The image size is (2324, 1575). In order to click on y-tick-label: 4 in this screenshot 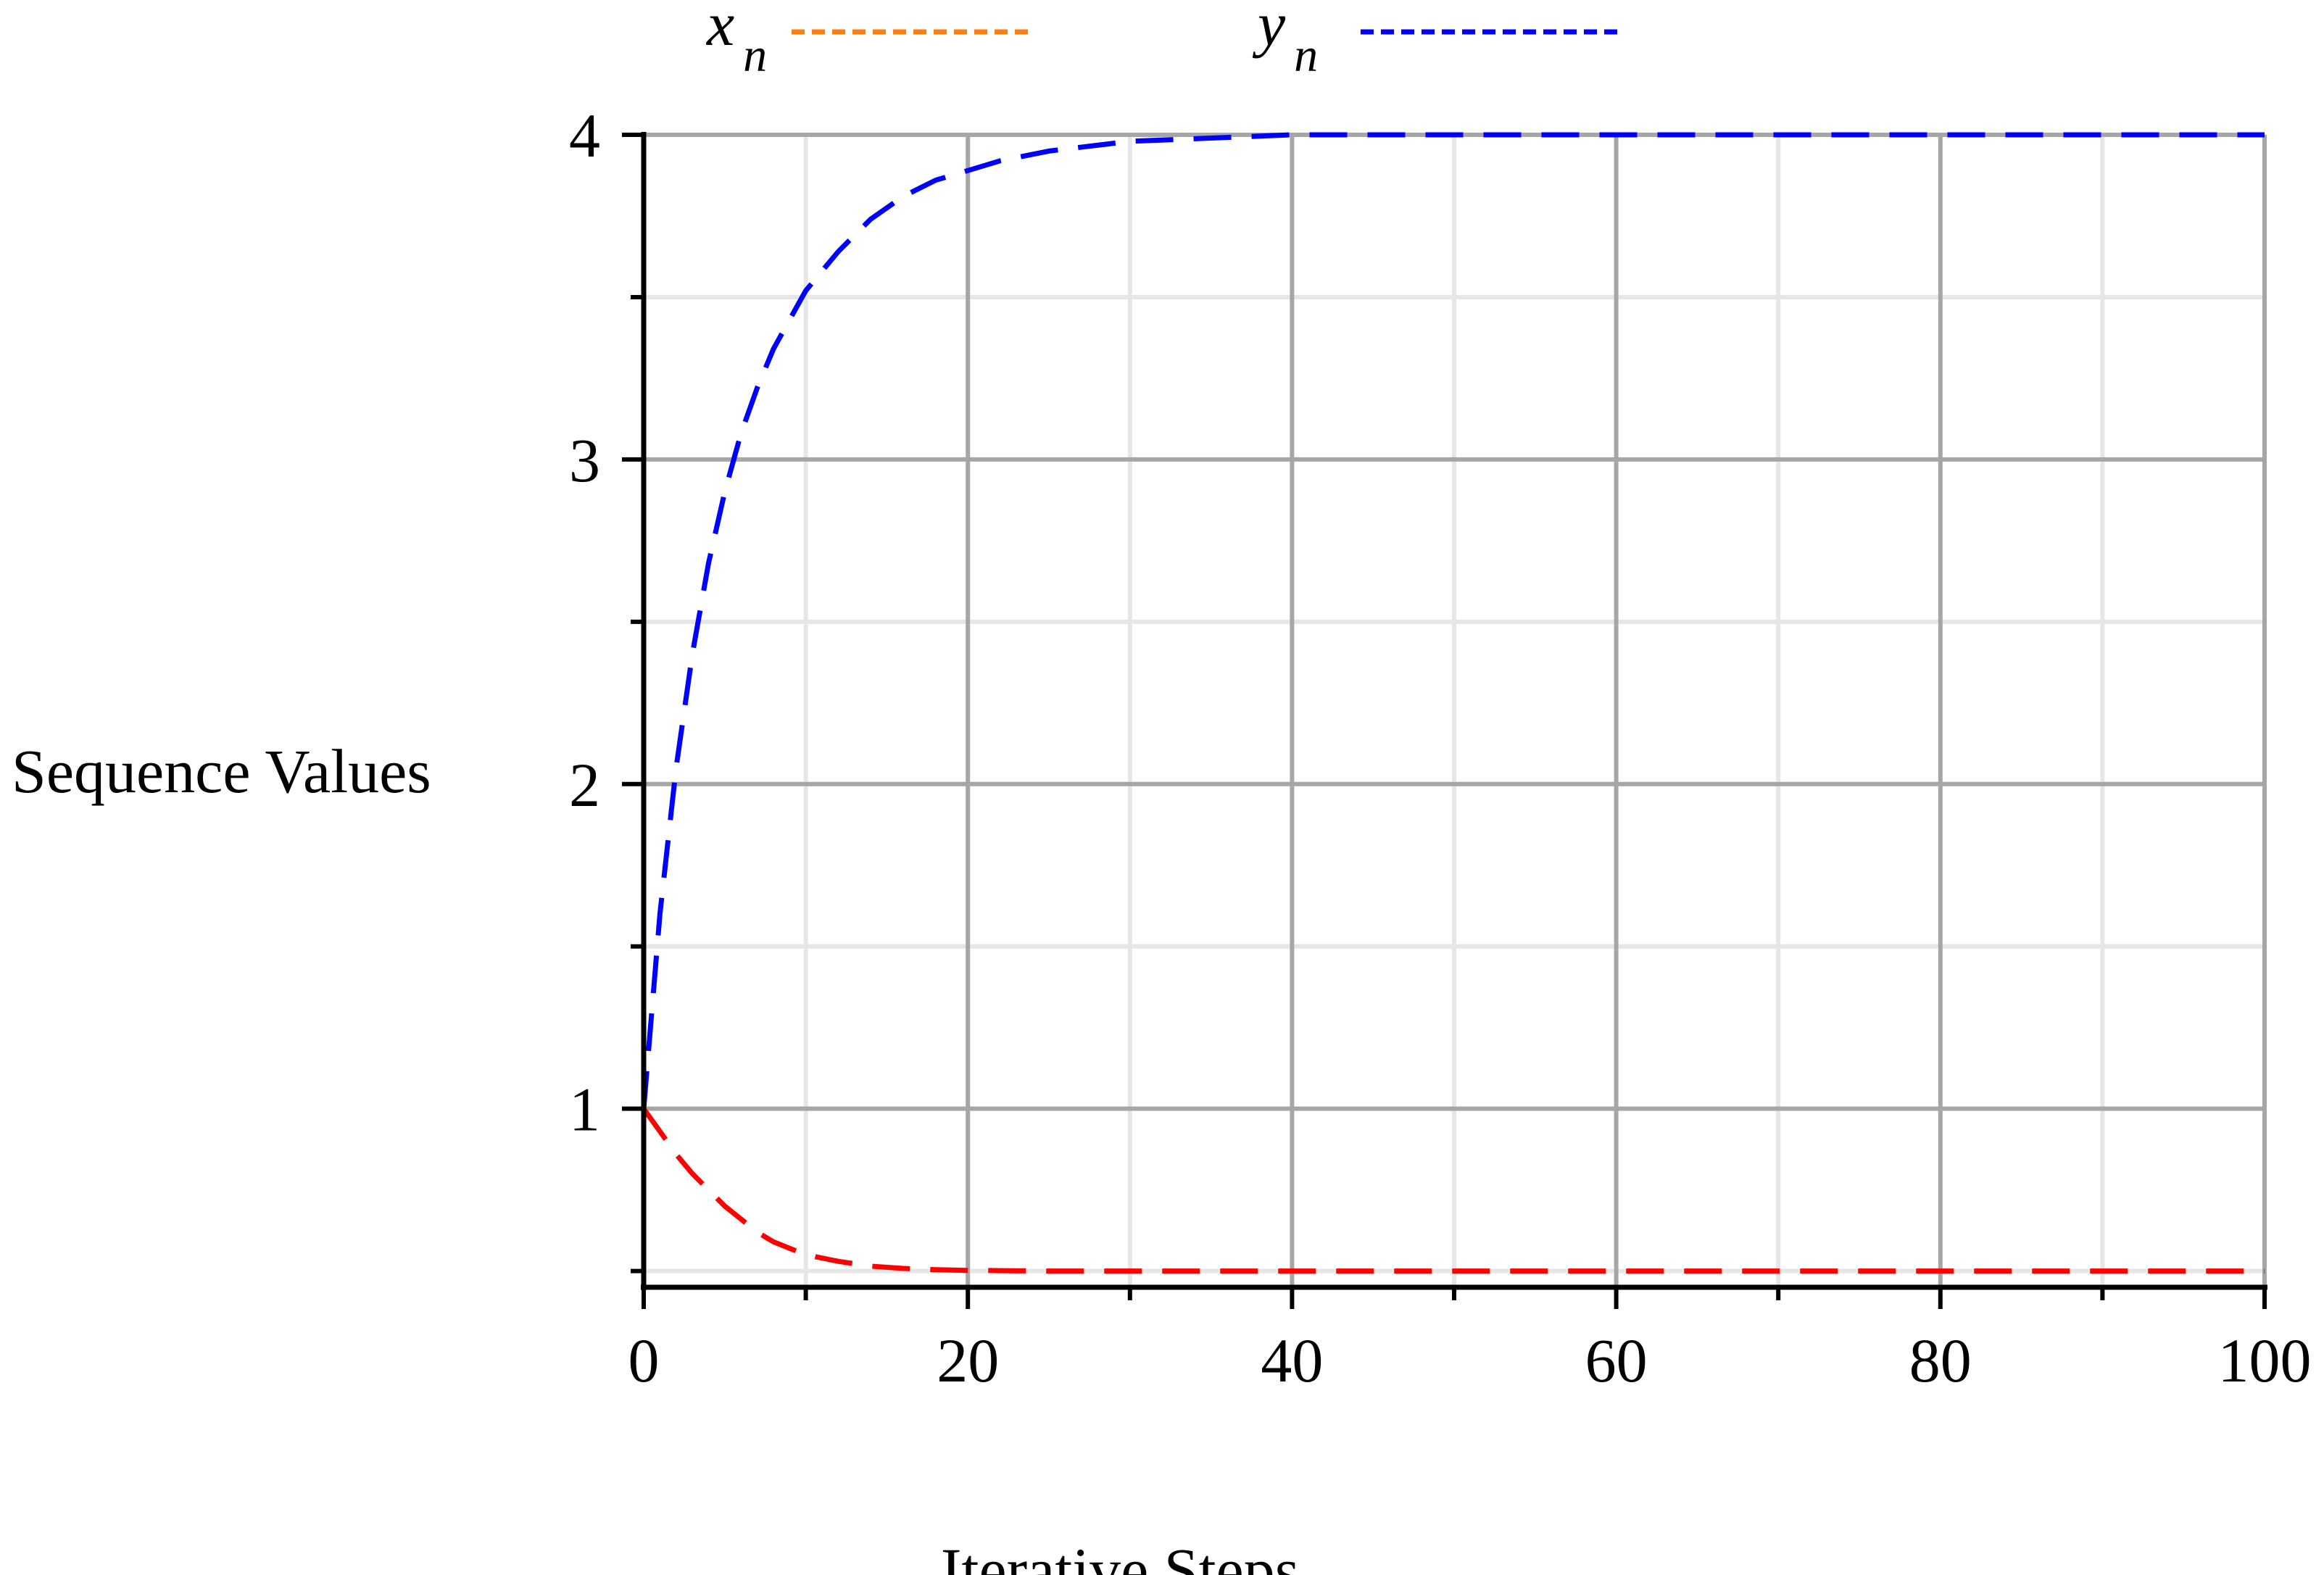, I will do `click(584, 135)`.